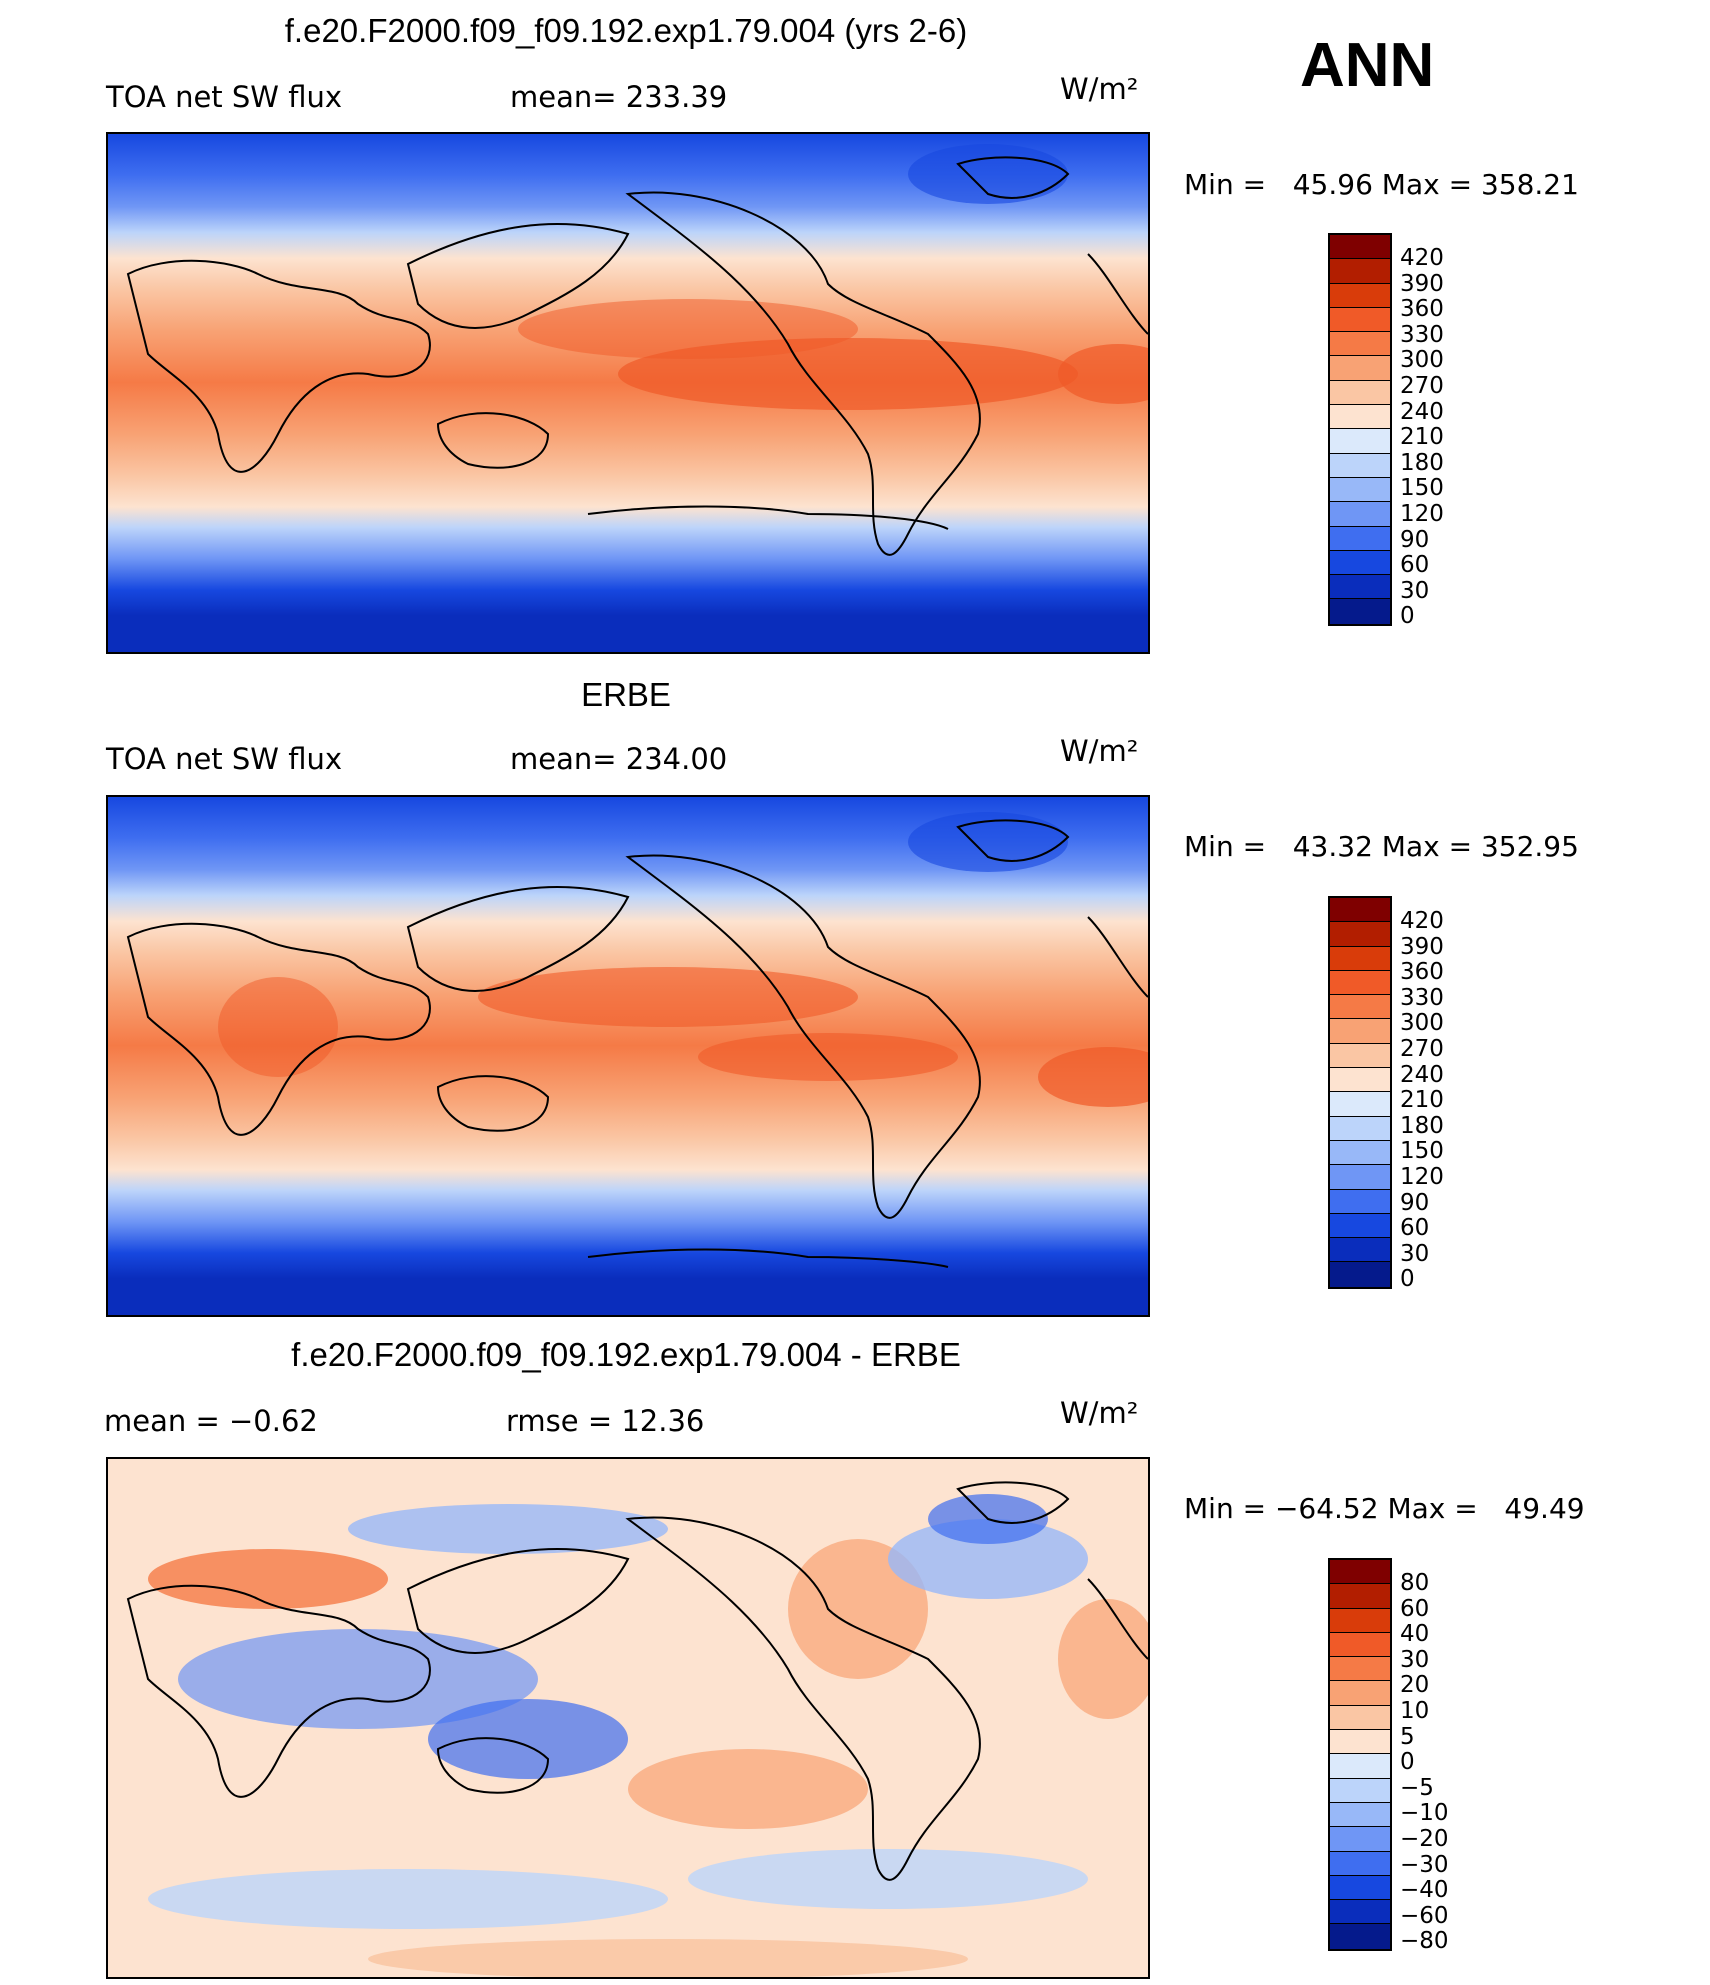 This screenshot has height=1985, width=1710. Describe the element at coordinates (1424, 1813) in the screenshot. I see `colorbar-tick-label: −10` at that location.